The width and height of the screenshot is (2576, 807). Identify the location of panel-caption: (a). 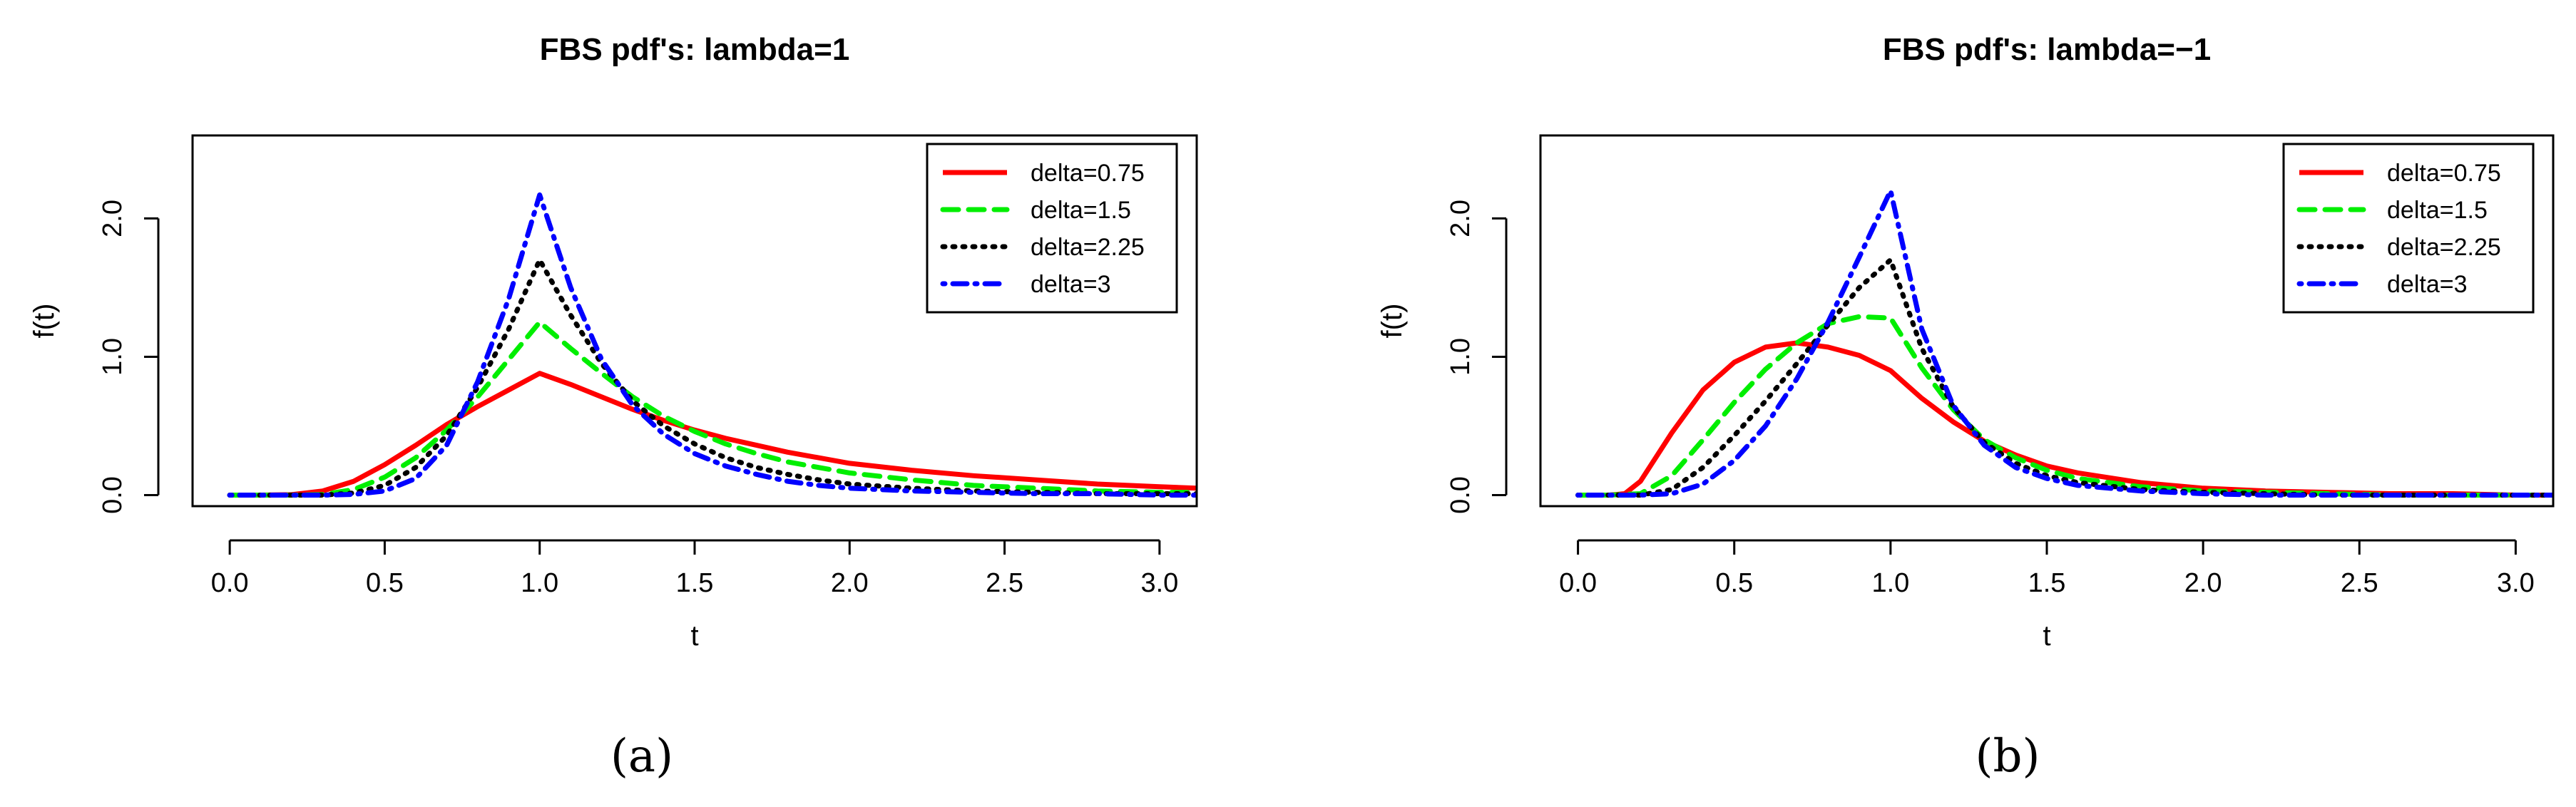
(641, 756).